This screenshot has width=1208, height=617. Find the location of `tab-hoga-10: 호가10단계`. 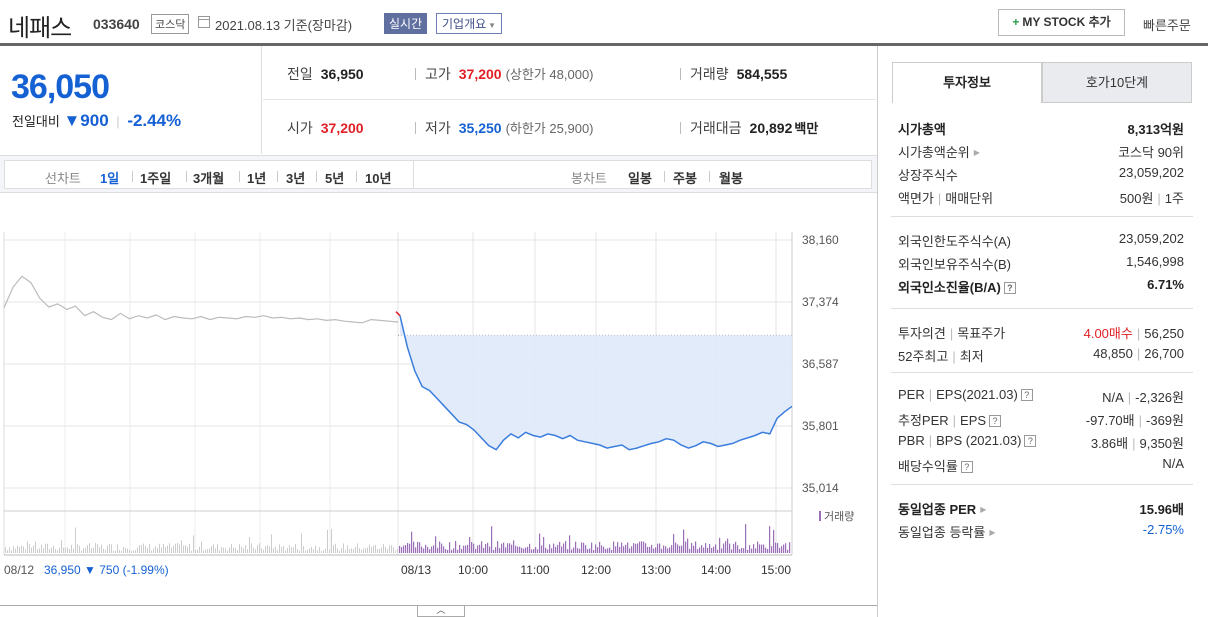

tab-hoga-10: 호가10단계 is located at coordinates (1117, 82).